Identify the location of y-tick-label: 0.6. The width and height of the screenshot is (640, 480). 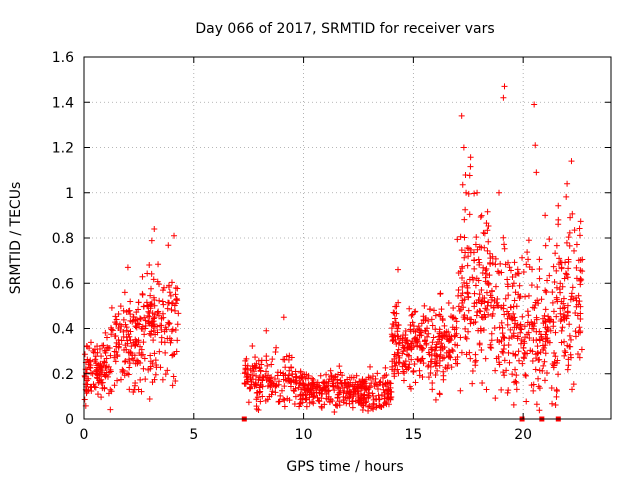
(63, 284).